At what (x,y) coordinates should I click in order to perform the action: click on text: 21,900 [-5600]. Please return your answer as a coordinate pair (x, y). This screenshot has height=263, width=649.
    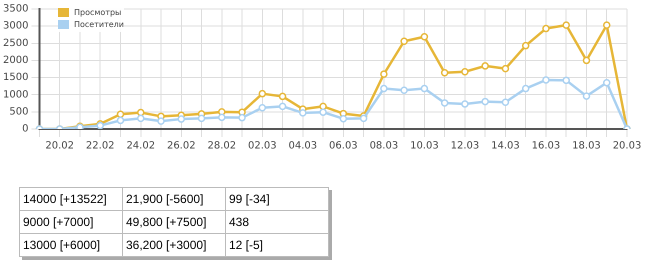
    Looking at the image, I should click on (174, 199).